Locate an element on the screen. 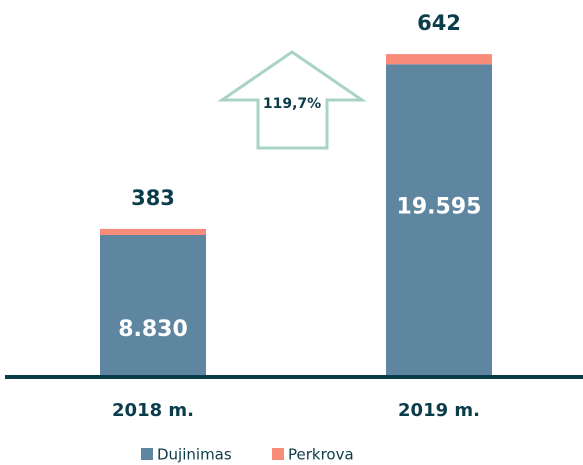 The height and width of the screenshot is (465, 583). top-value-label: 383 is located at coordinates (153, 198).